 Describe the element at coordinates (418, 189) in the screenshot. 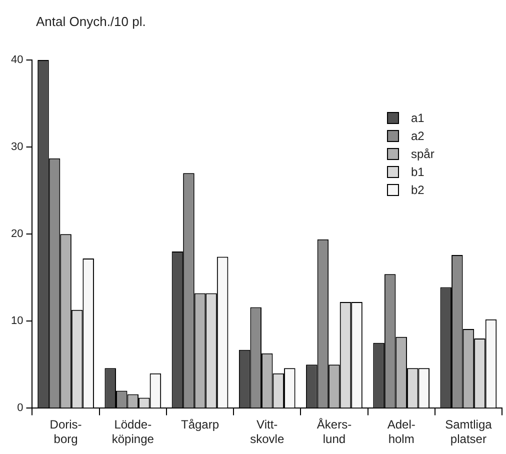

I see `legend-label: b2` at that location.